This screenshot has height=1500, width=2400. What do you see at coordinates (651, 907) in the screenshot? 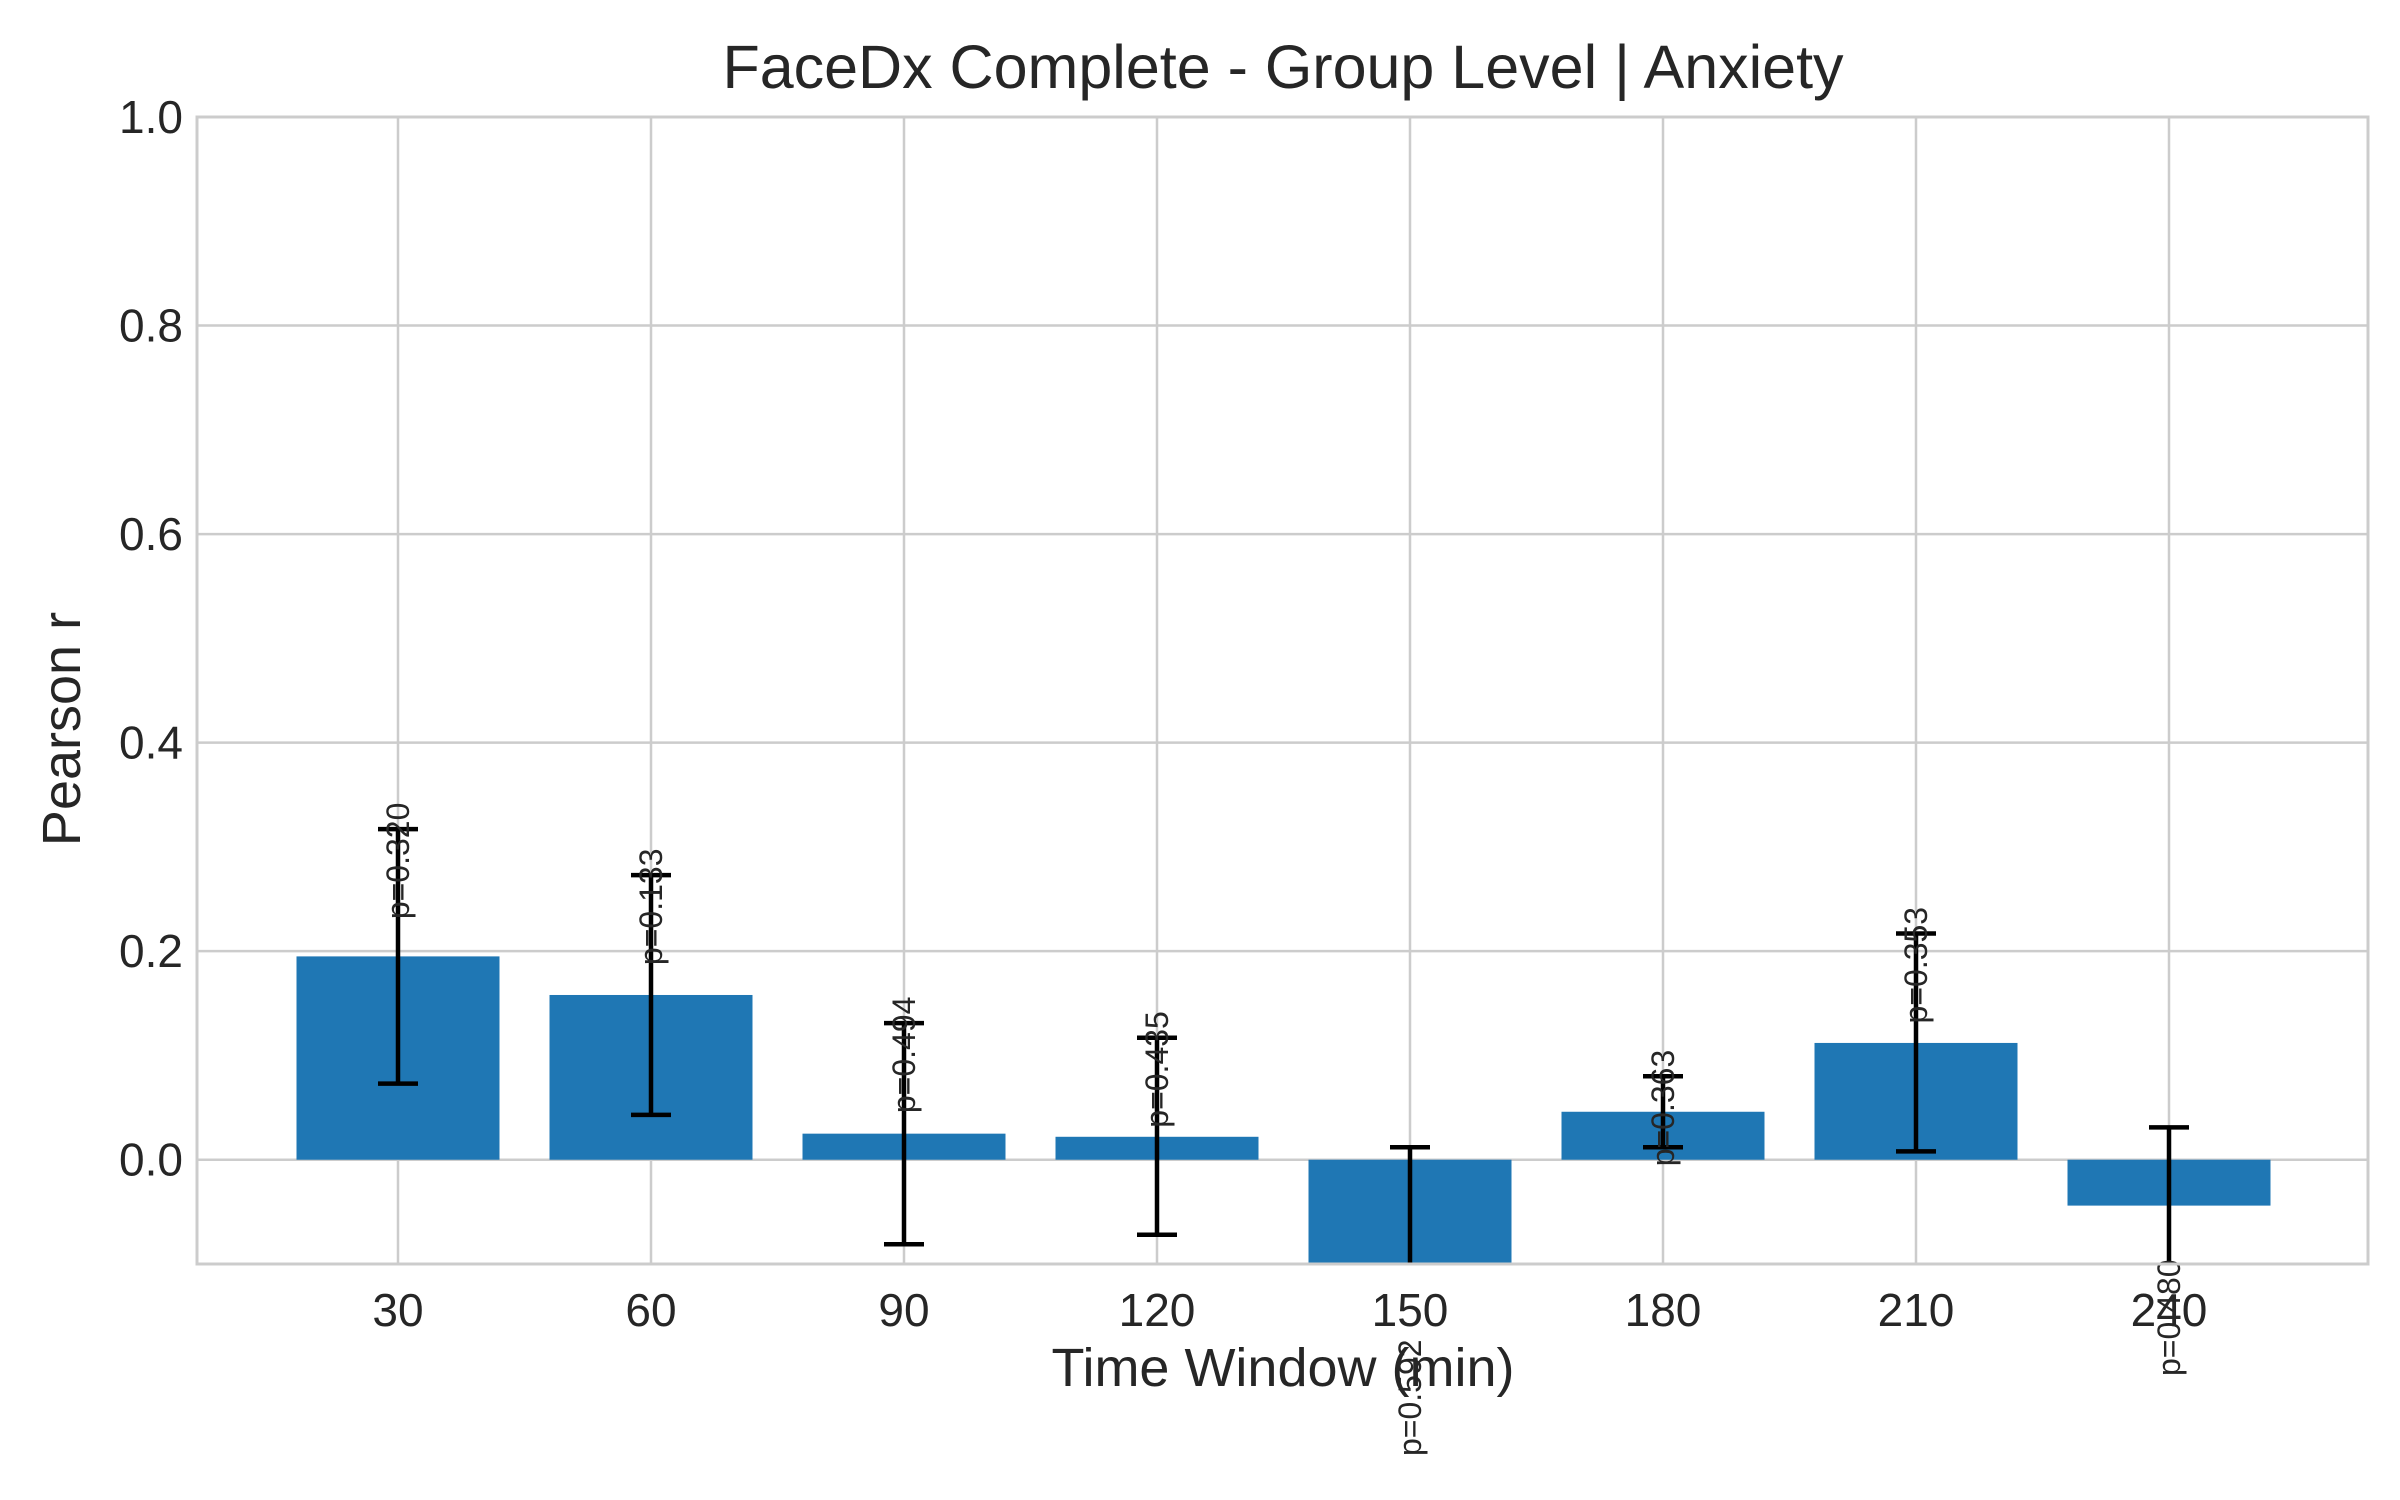
I see `p-value-label: p=0.133` at bounding box center [651, 907].